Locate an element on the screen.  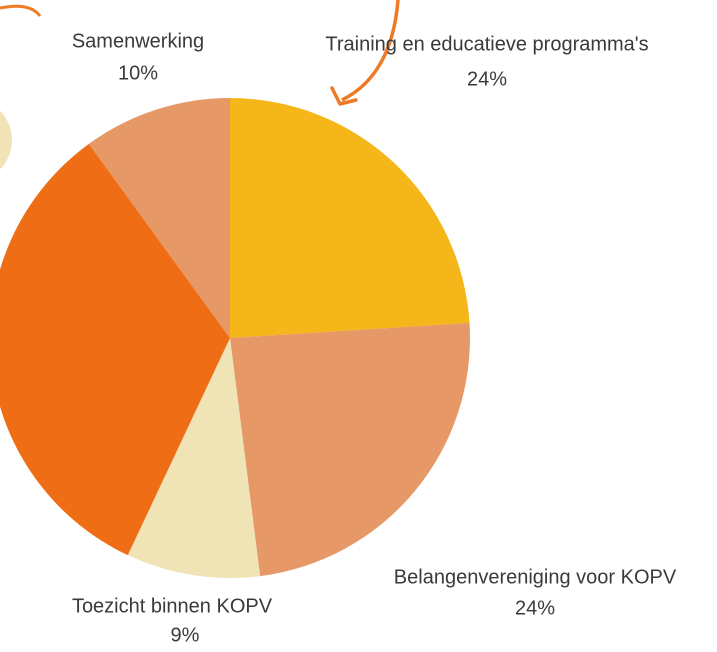
slice-value-label: 10% is located at coordinates (138, 73).